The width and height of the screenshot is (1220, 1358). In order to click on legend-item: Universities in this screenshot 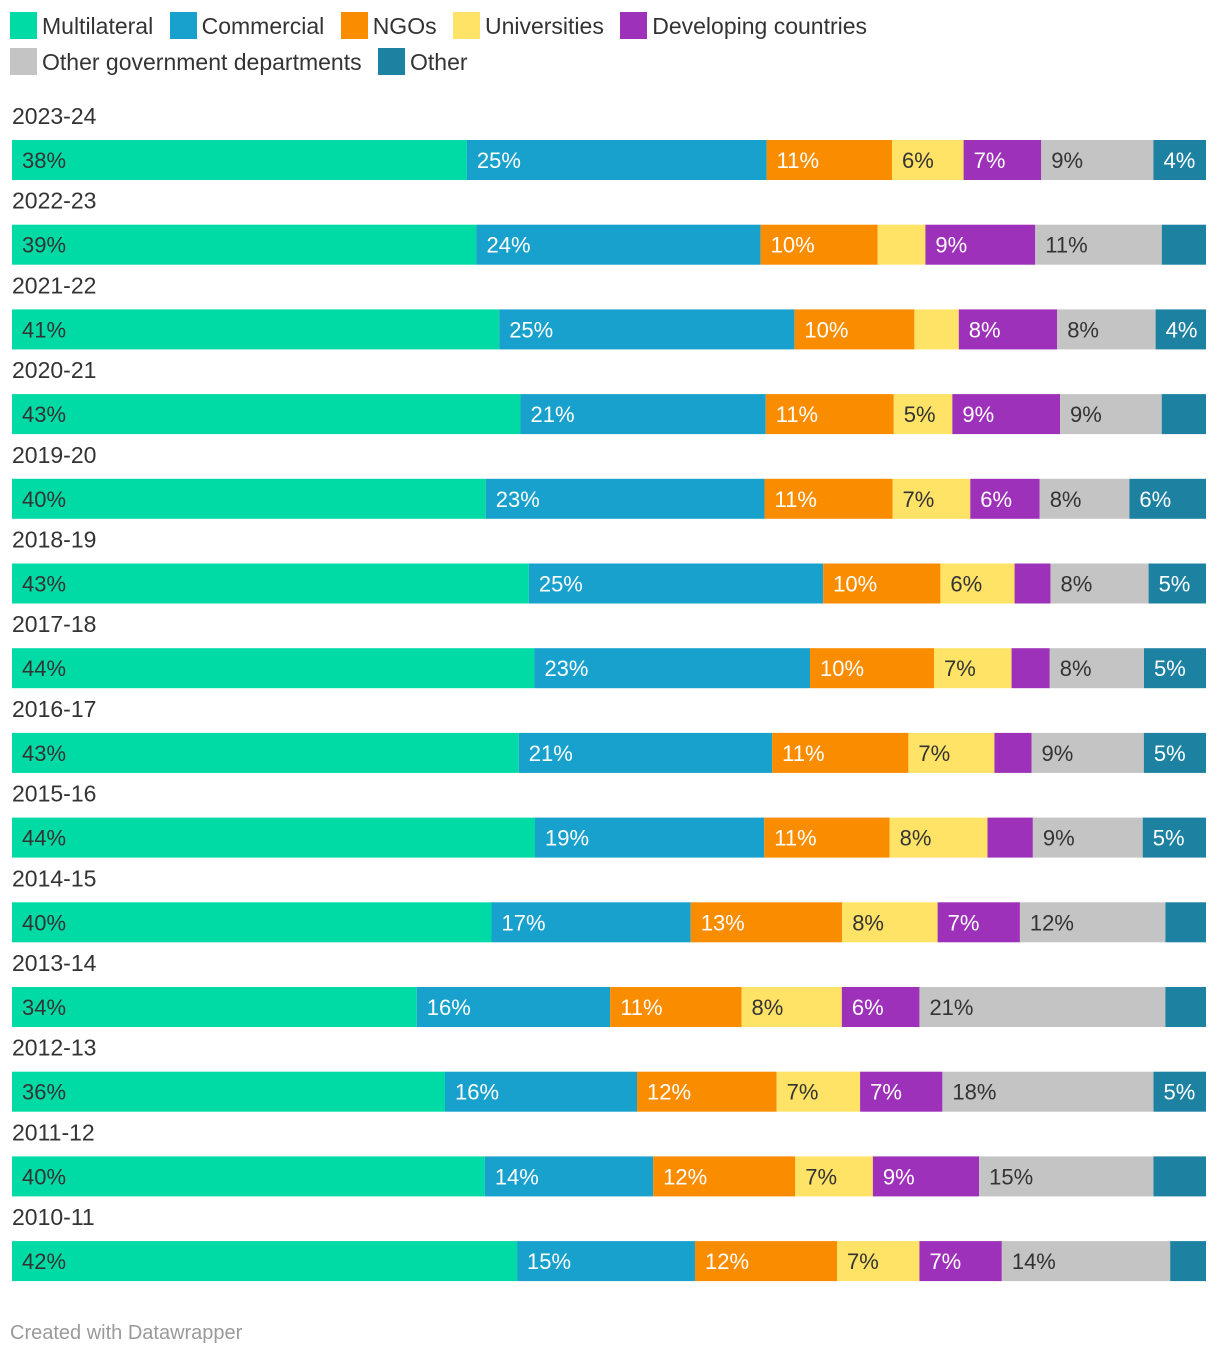, I will do `click(528, 25)`.